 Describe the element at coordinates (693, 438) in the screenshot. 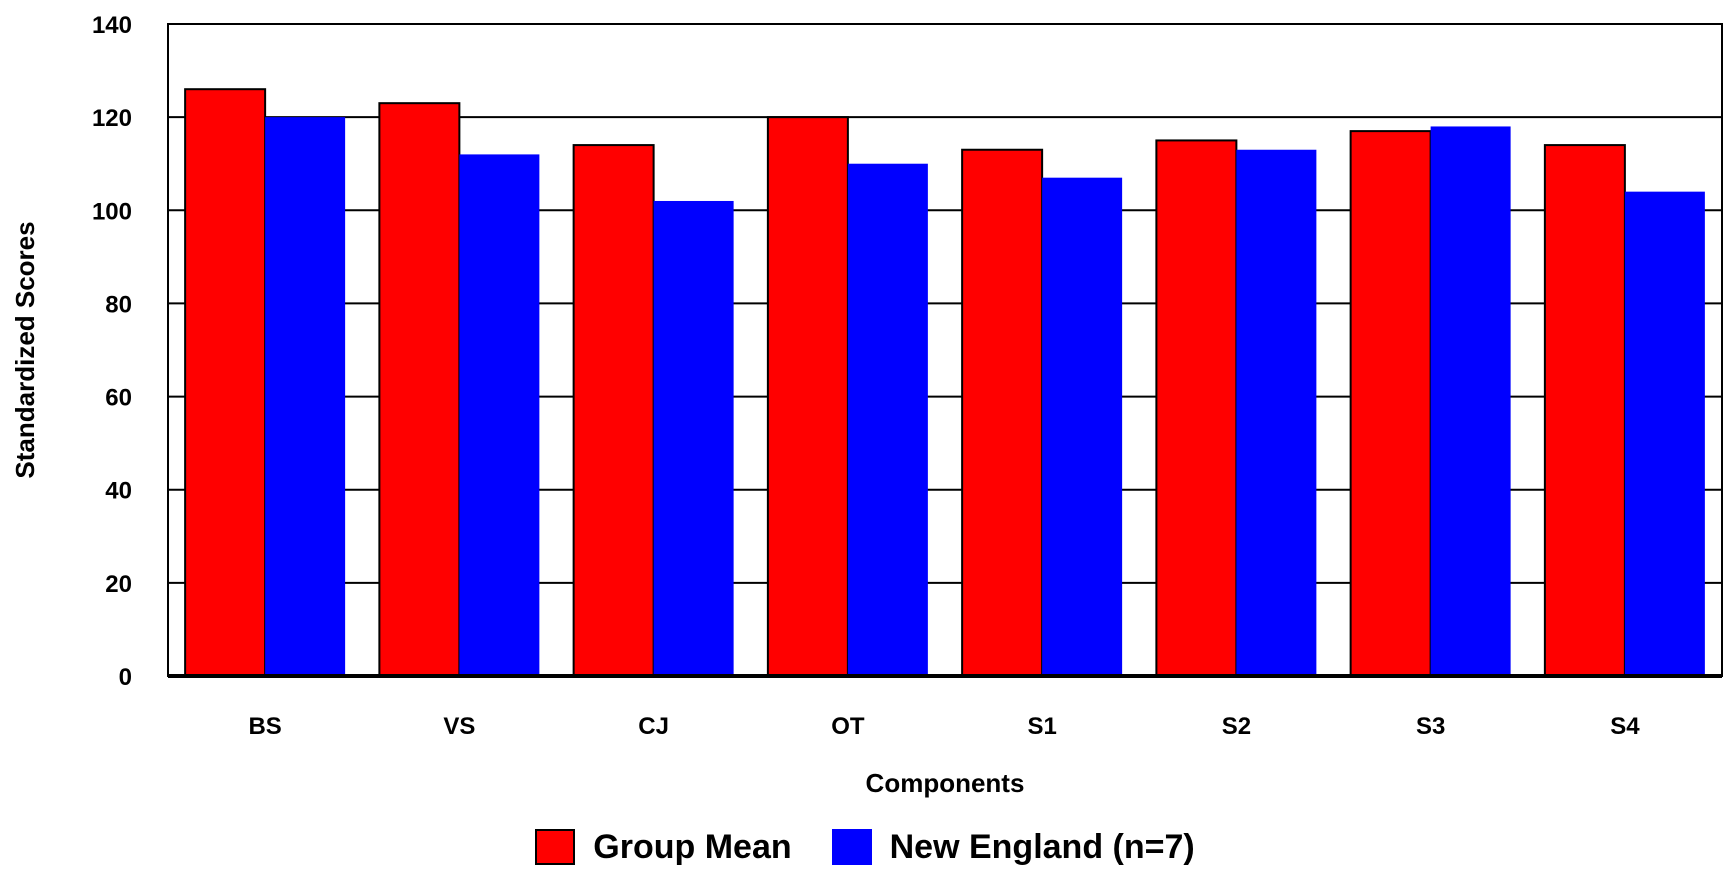

I see `bar-new-england-cj` at that location.